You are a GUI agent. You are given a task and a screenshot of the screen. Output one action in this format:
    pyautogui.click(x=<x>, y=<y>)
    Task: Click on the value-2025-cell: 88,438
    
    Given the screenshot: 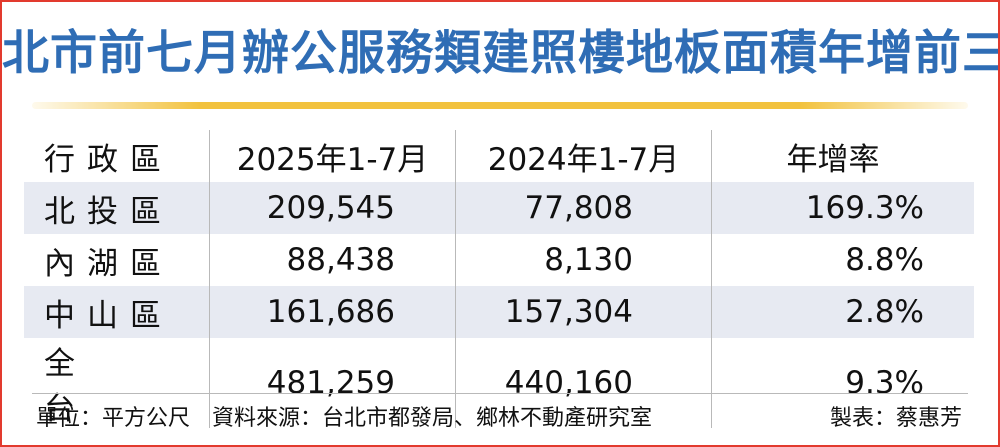 What is the action you would take?
    pyautogui.click(x=332, y=260)
    